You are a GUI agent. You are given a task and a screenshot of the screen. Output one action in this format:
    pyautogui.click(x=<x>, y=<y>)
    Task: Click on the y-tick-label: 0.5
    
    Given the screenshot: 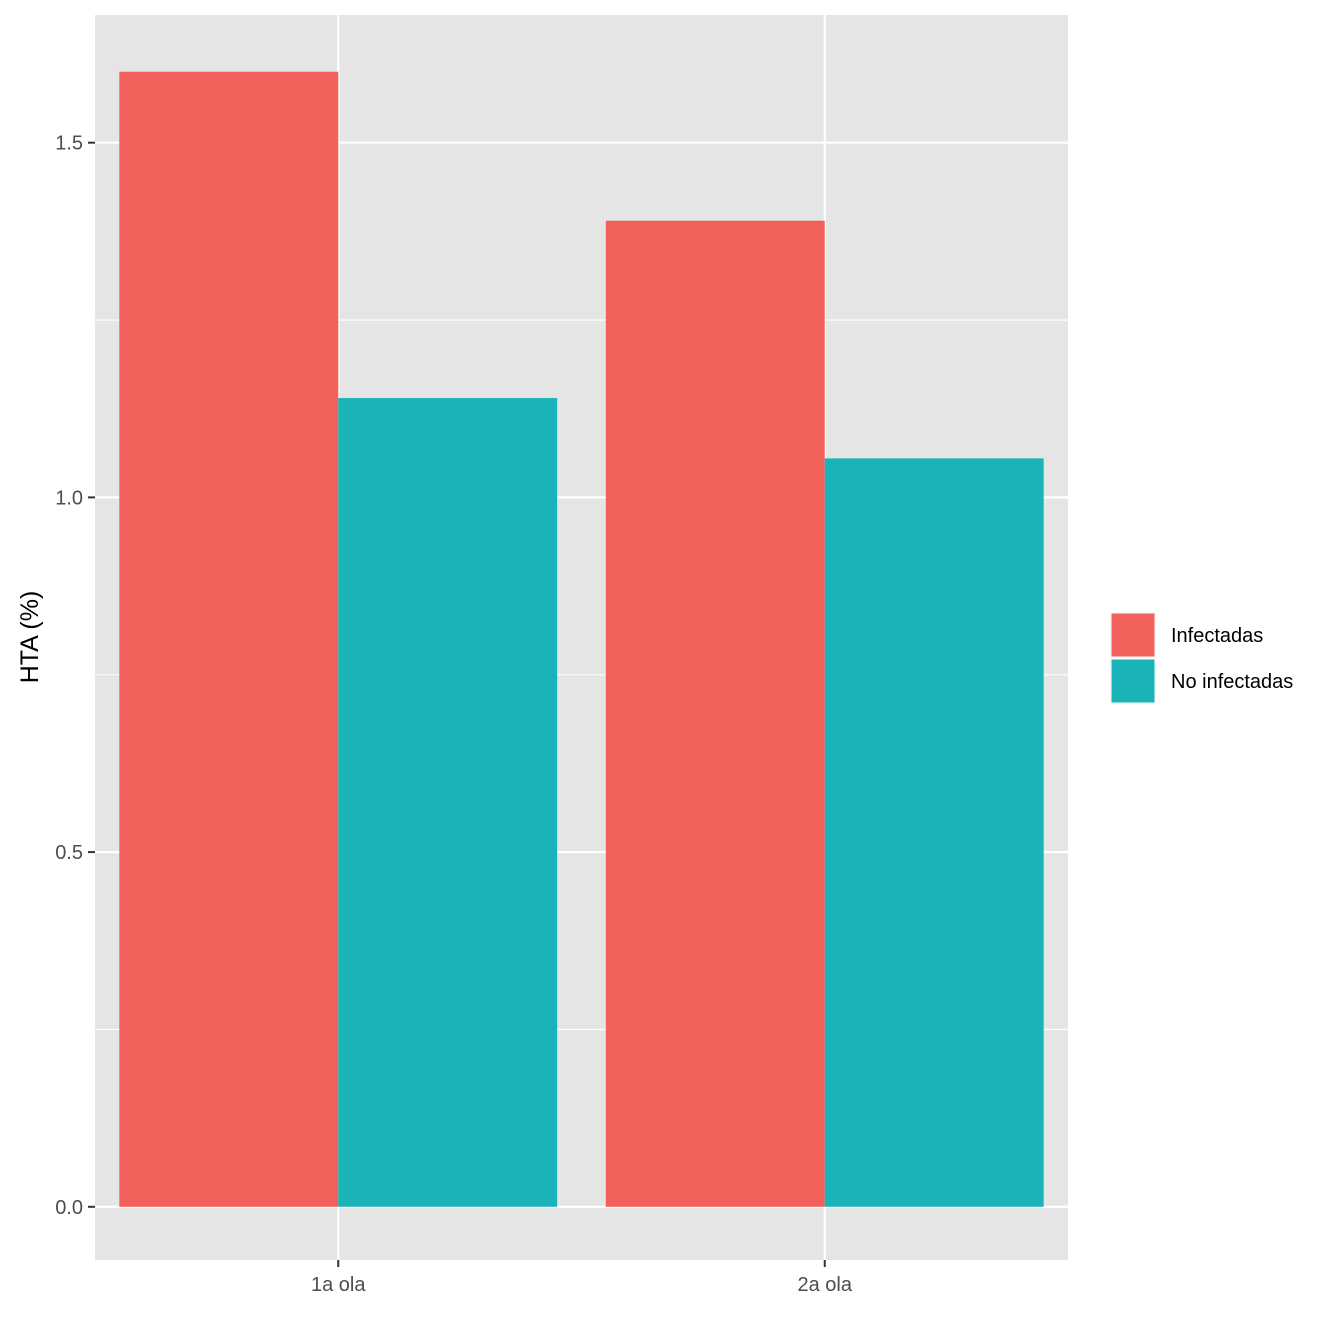 What is the action you would take?
    pyautogui.click(x=69, y=853)
    